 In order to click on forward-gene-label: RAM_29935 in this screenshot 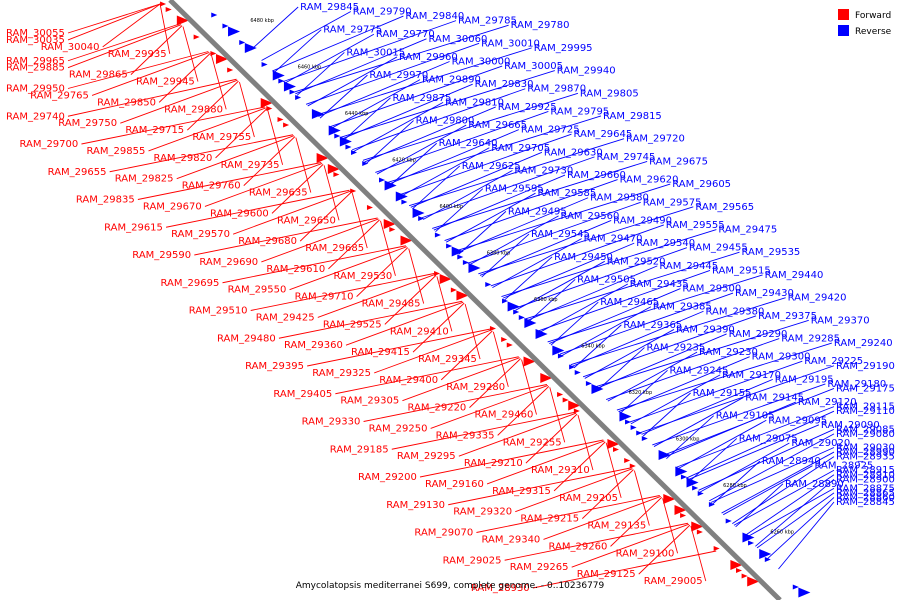, I will do `click(137, 54)`.